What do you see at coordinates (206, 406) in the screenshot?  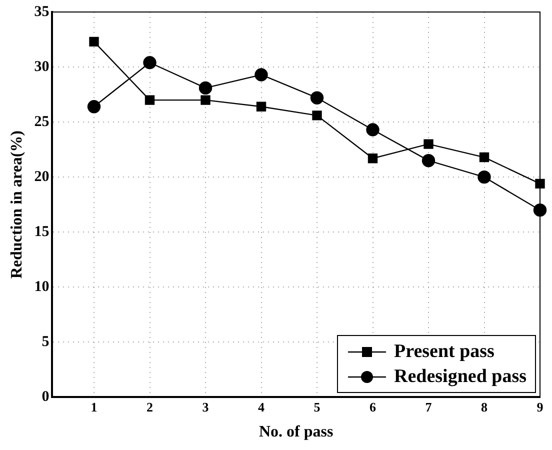 I see `x-tick-label: 3` at bounding box center [206, 406].